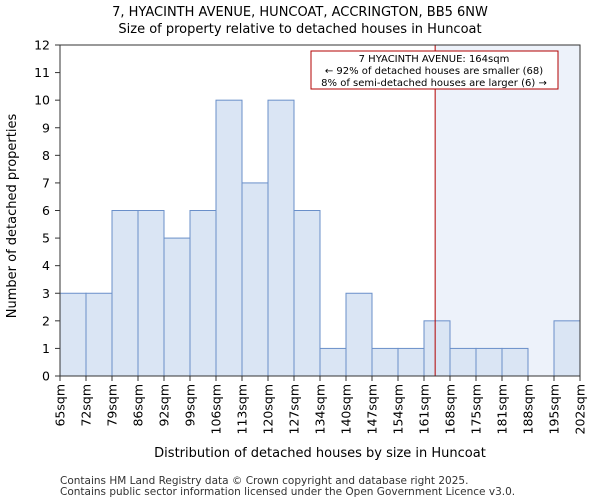  Describe the element at coordinates (242, 409) in the screenshot. I see `x-tick-label: 113sqm` at that location.